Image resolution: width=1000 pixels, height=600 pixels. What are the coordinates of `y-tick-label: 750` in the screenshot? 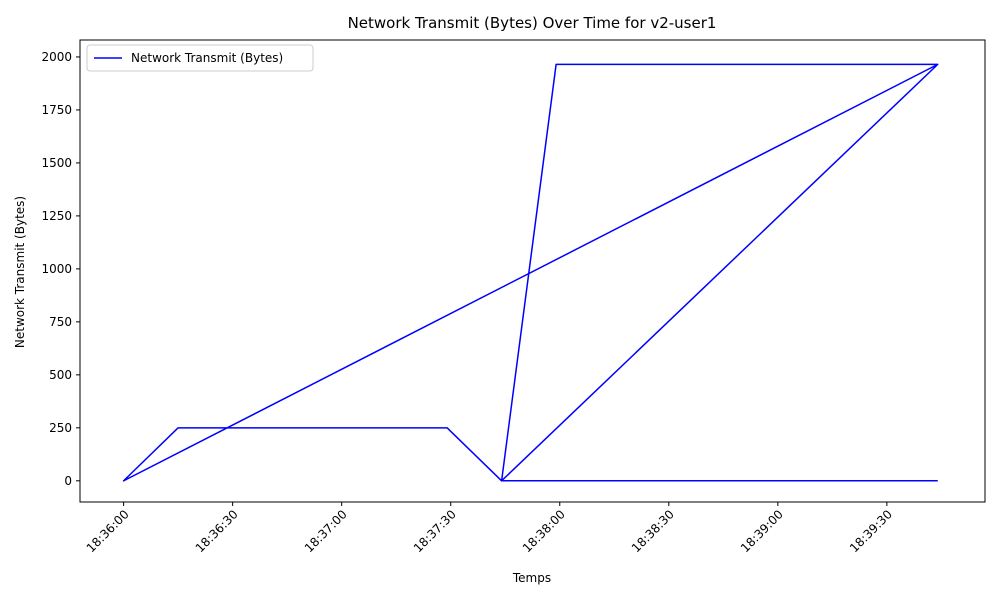 It's located at (60, 322).